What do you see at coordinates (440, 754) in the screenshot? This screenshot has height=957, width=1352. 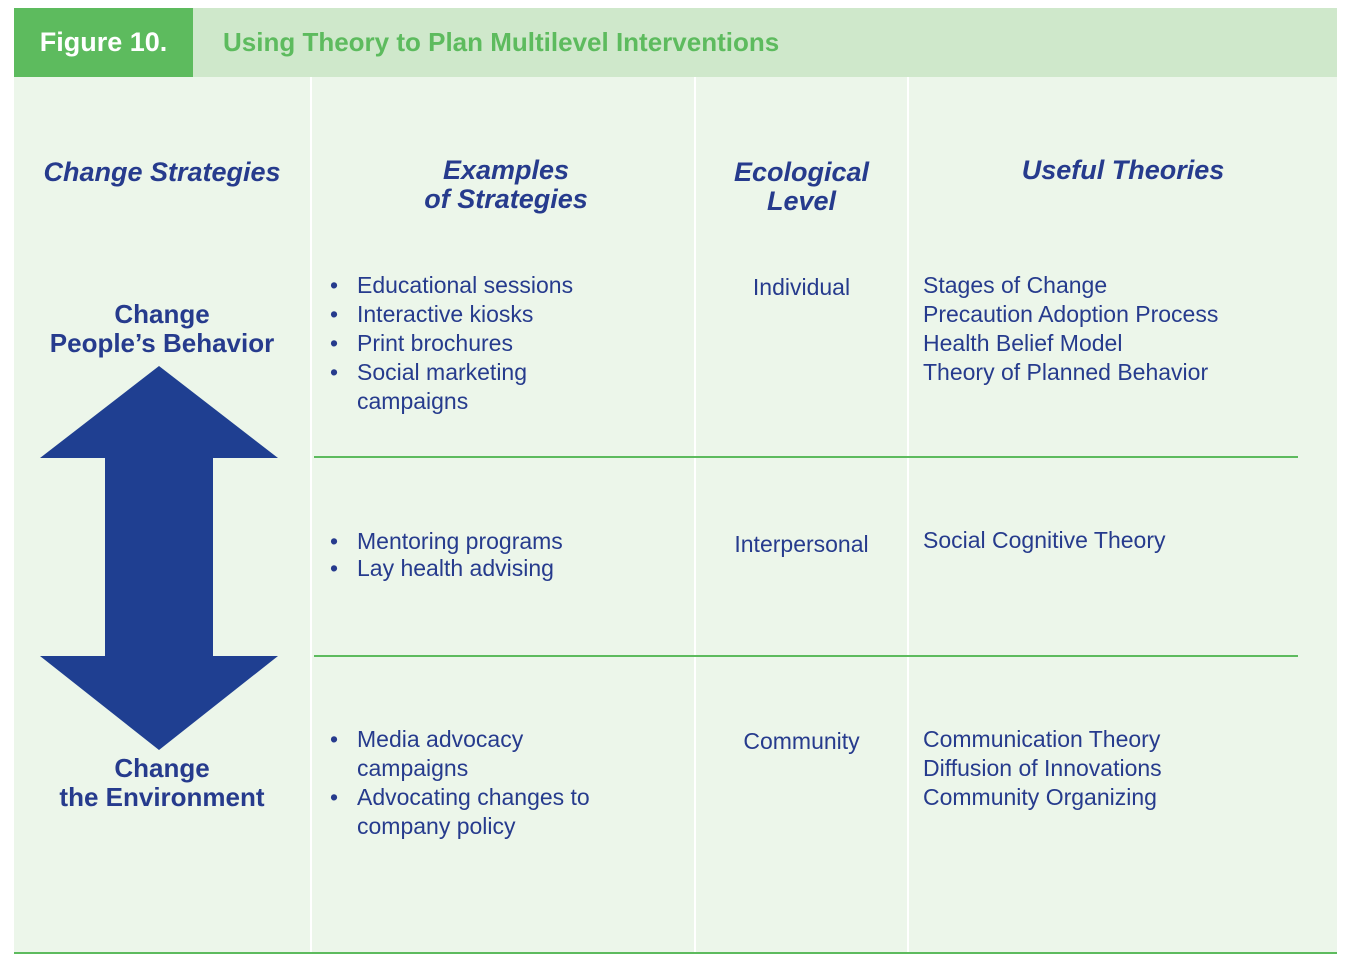 I see `list-item: Media advocacy campaigns` at bounding box center [440, 754].